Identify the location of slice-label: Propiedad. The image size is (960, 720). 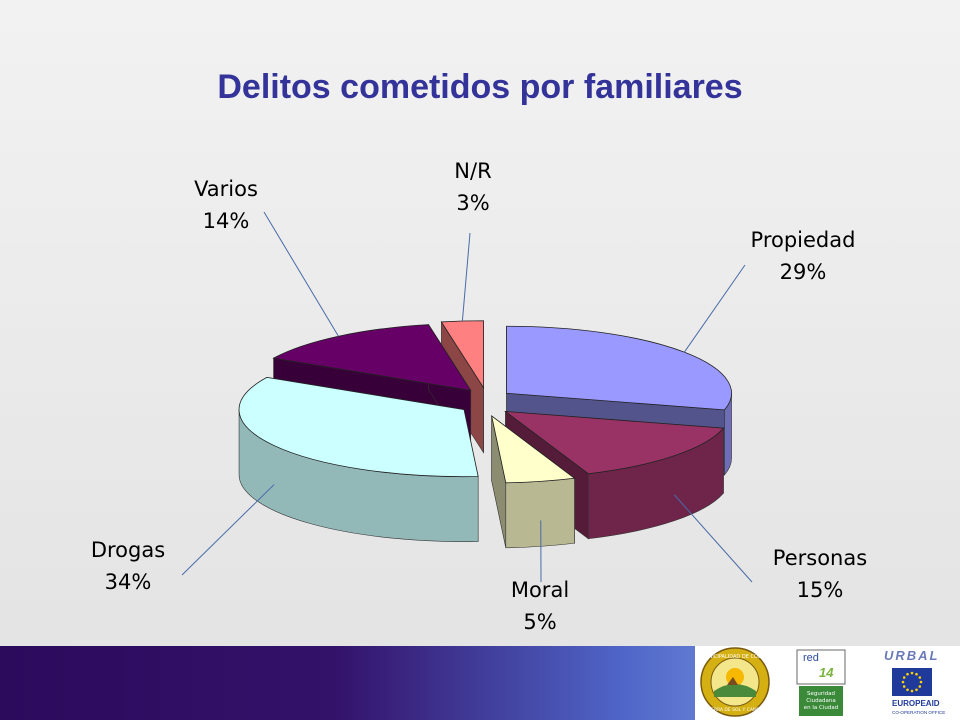
(803, 240).